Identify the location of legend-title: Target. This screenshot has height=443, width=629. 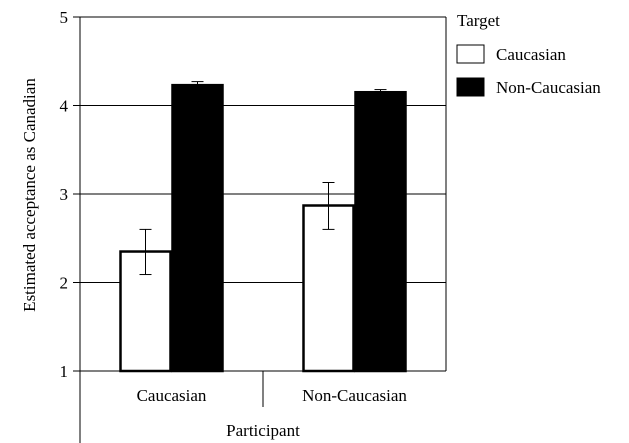
(478, 20).